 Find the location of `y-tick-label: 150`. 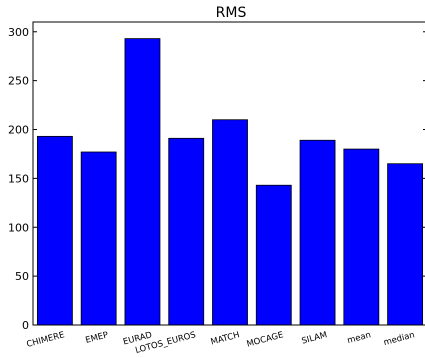

y-tick-label: 150 is located at coordinates (18, 178).